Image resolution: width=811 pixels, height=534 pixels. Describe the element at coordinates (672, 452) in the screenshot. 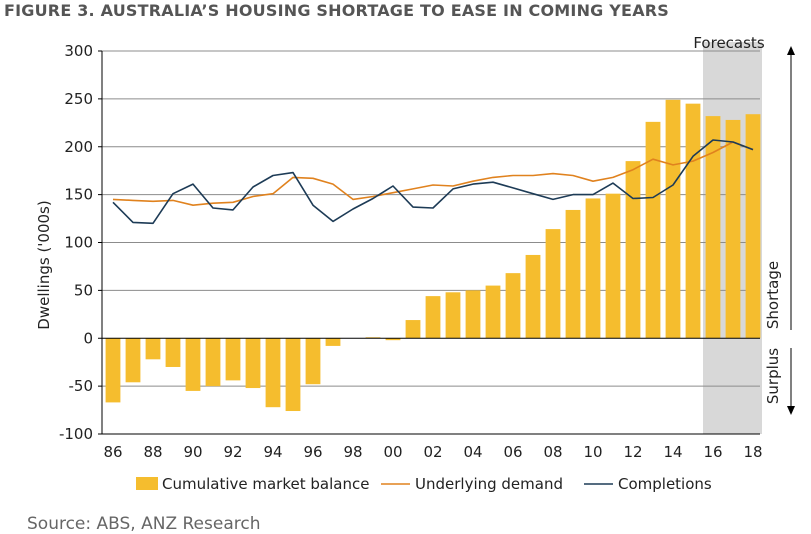

I see `x-tick-label: 14` at that location.